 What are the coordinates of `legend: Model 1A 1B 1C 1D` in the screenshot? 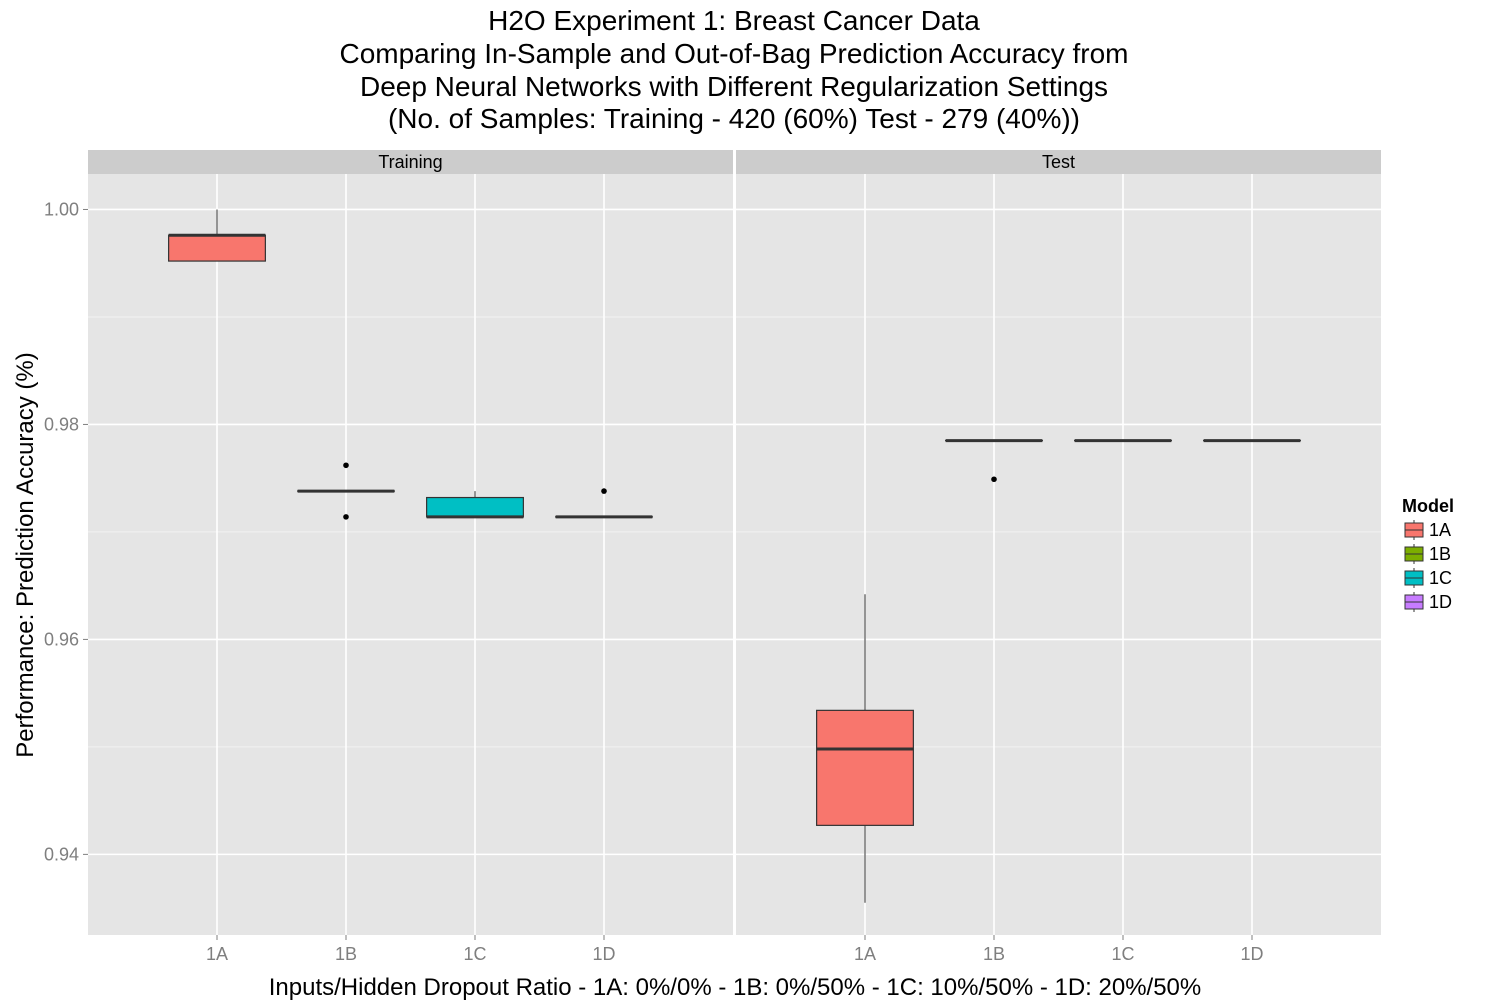 It's located at (1428, 554).